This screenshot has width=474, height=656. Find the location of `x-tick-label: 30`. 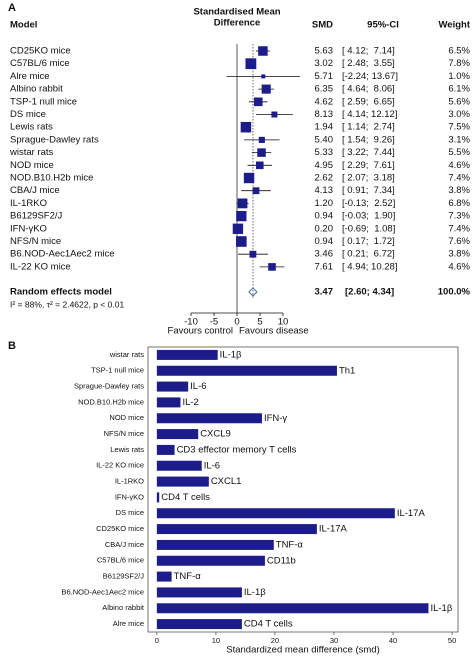

x-tick-label: 30 is located at coordinates (334, 640).